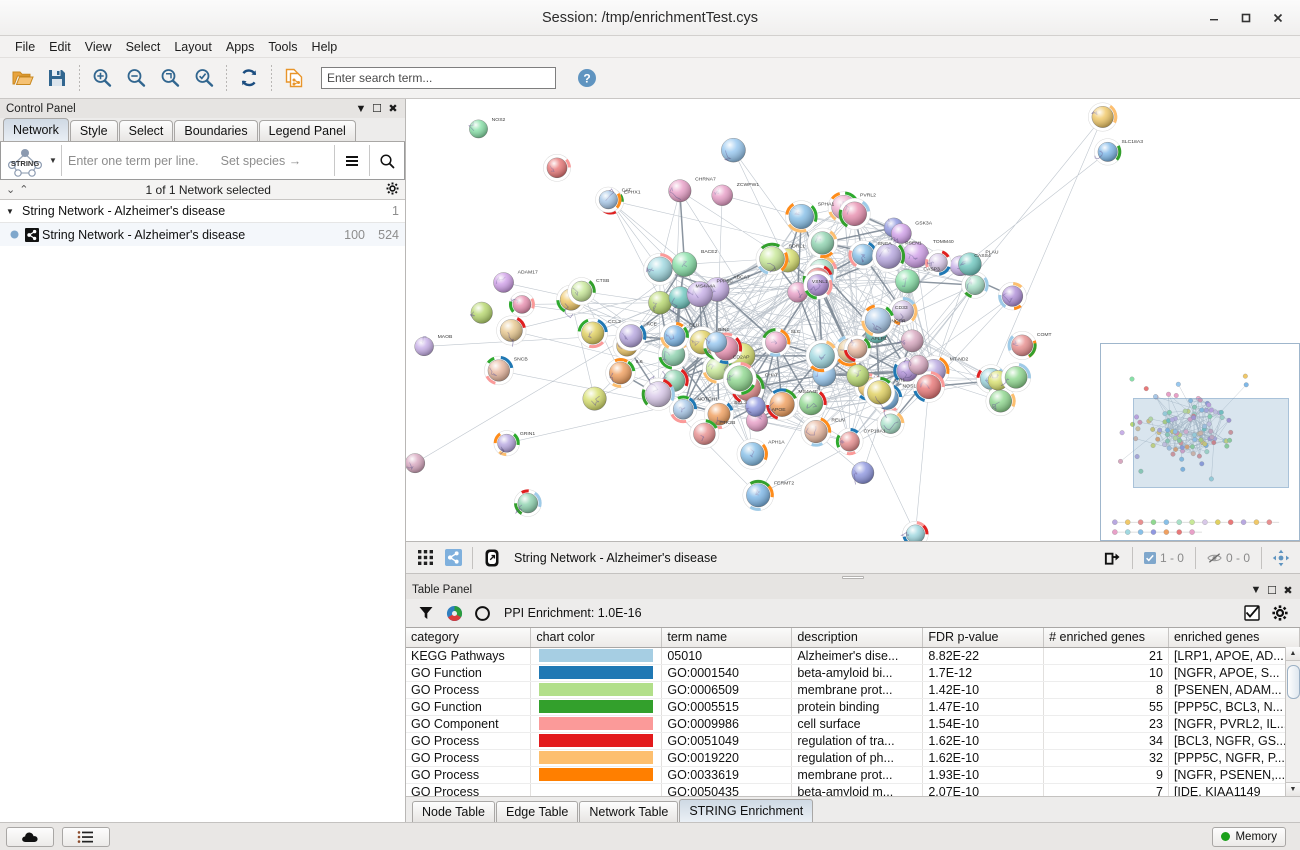 The height and width of the screenshot is (850, 1300). What do you see at coordinates (240, 46) in the screenshot?
I see `menu-apps: Apps` at bounding box center [240, 46].